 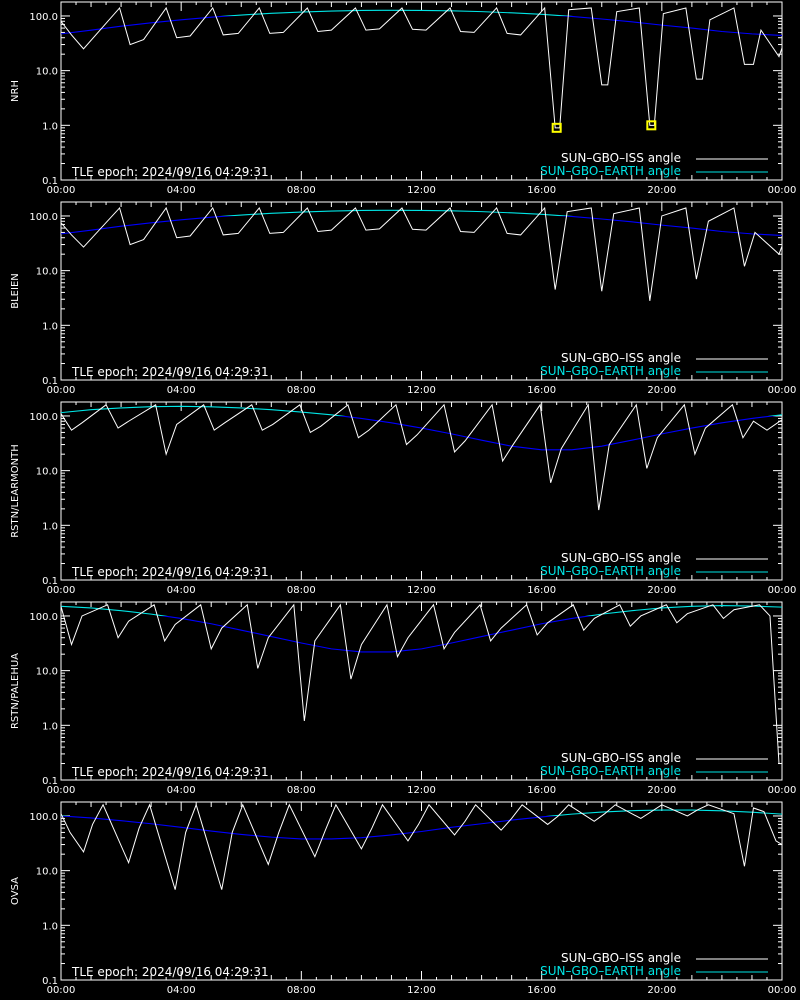 What do you see at coordinates (15, 891) in the screenshot?
I see `y-axis-label: OVSA` at bounding box center [15, 891].